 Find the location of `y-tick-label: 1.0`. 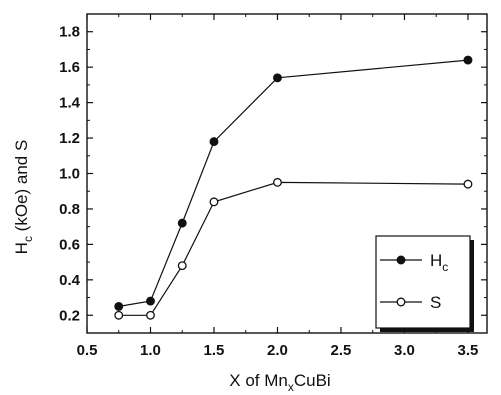

y-tick-label: 1.0 is located at coordinates (69, 174).